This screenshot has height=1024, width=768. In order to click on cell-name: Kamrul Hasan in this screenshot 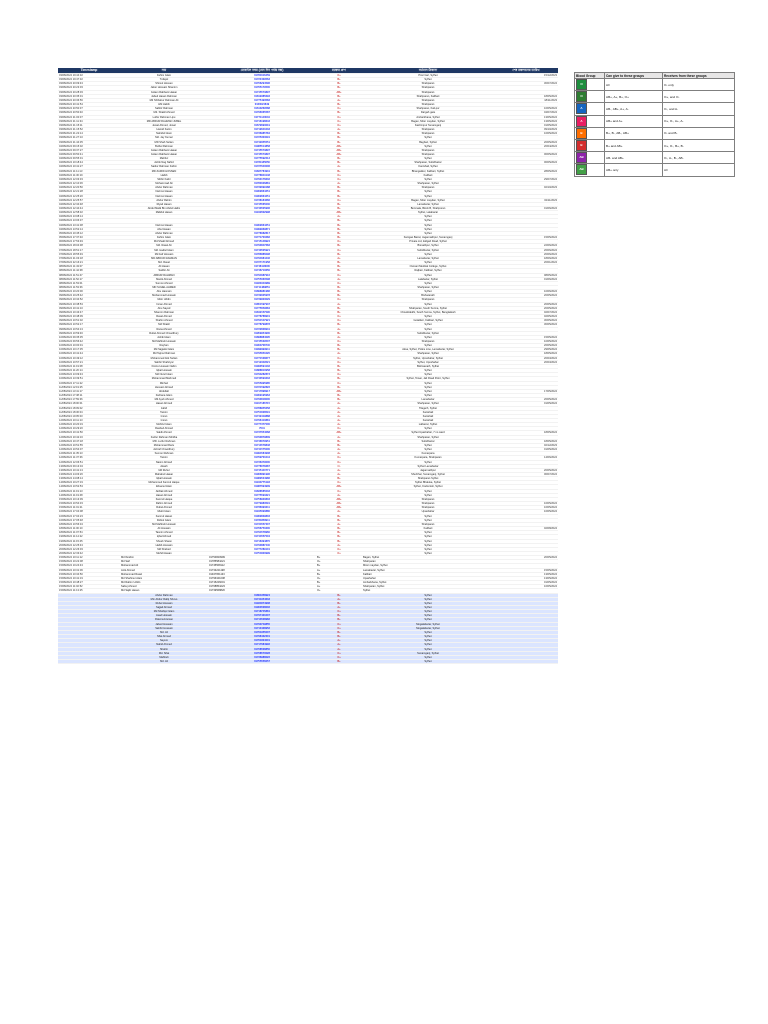, I will do `click(164, 516)`.